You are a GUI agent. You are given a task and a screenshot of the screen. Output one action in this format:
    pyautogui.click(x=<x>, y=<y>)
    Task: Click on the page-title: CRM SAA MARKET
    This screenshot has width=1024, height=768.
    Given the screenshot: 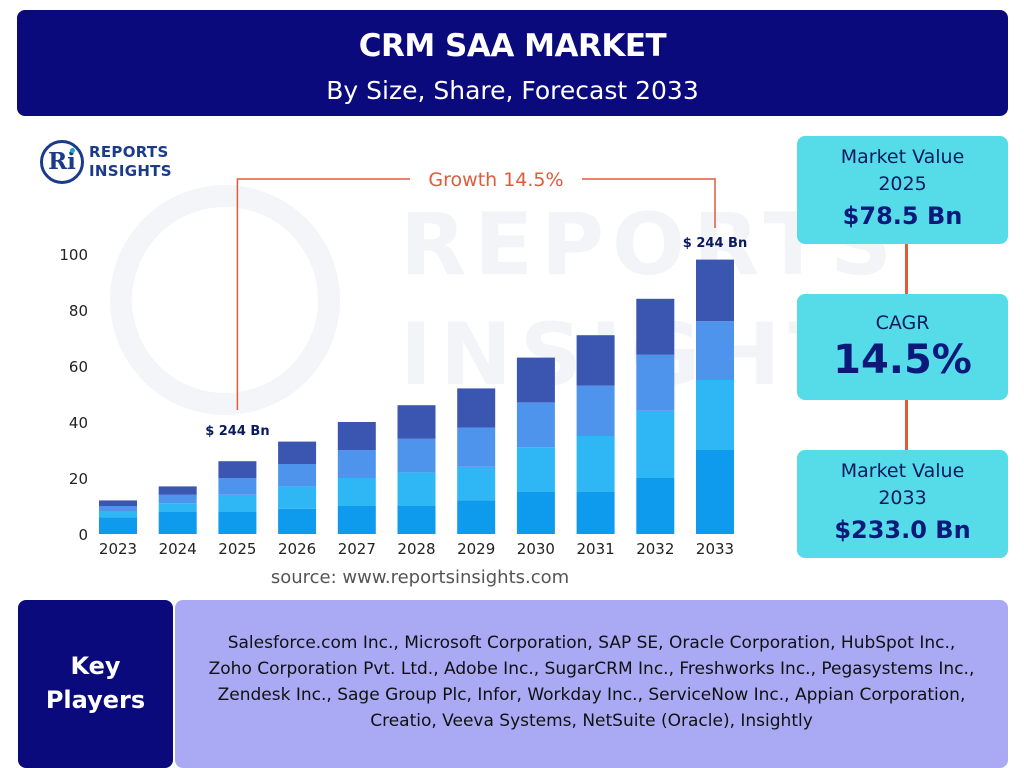 What is the action you would take?
    pyautogui.click(x=512, y=46)
    